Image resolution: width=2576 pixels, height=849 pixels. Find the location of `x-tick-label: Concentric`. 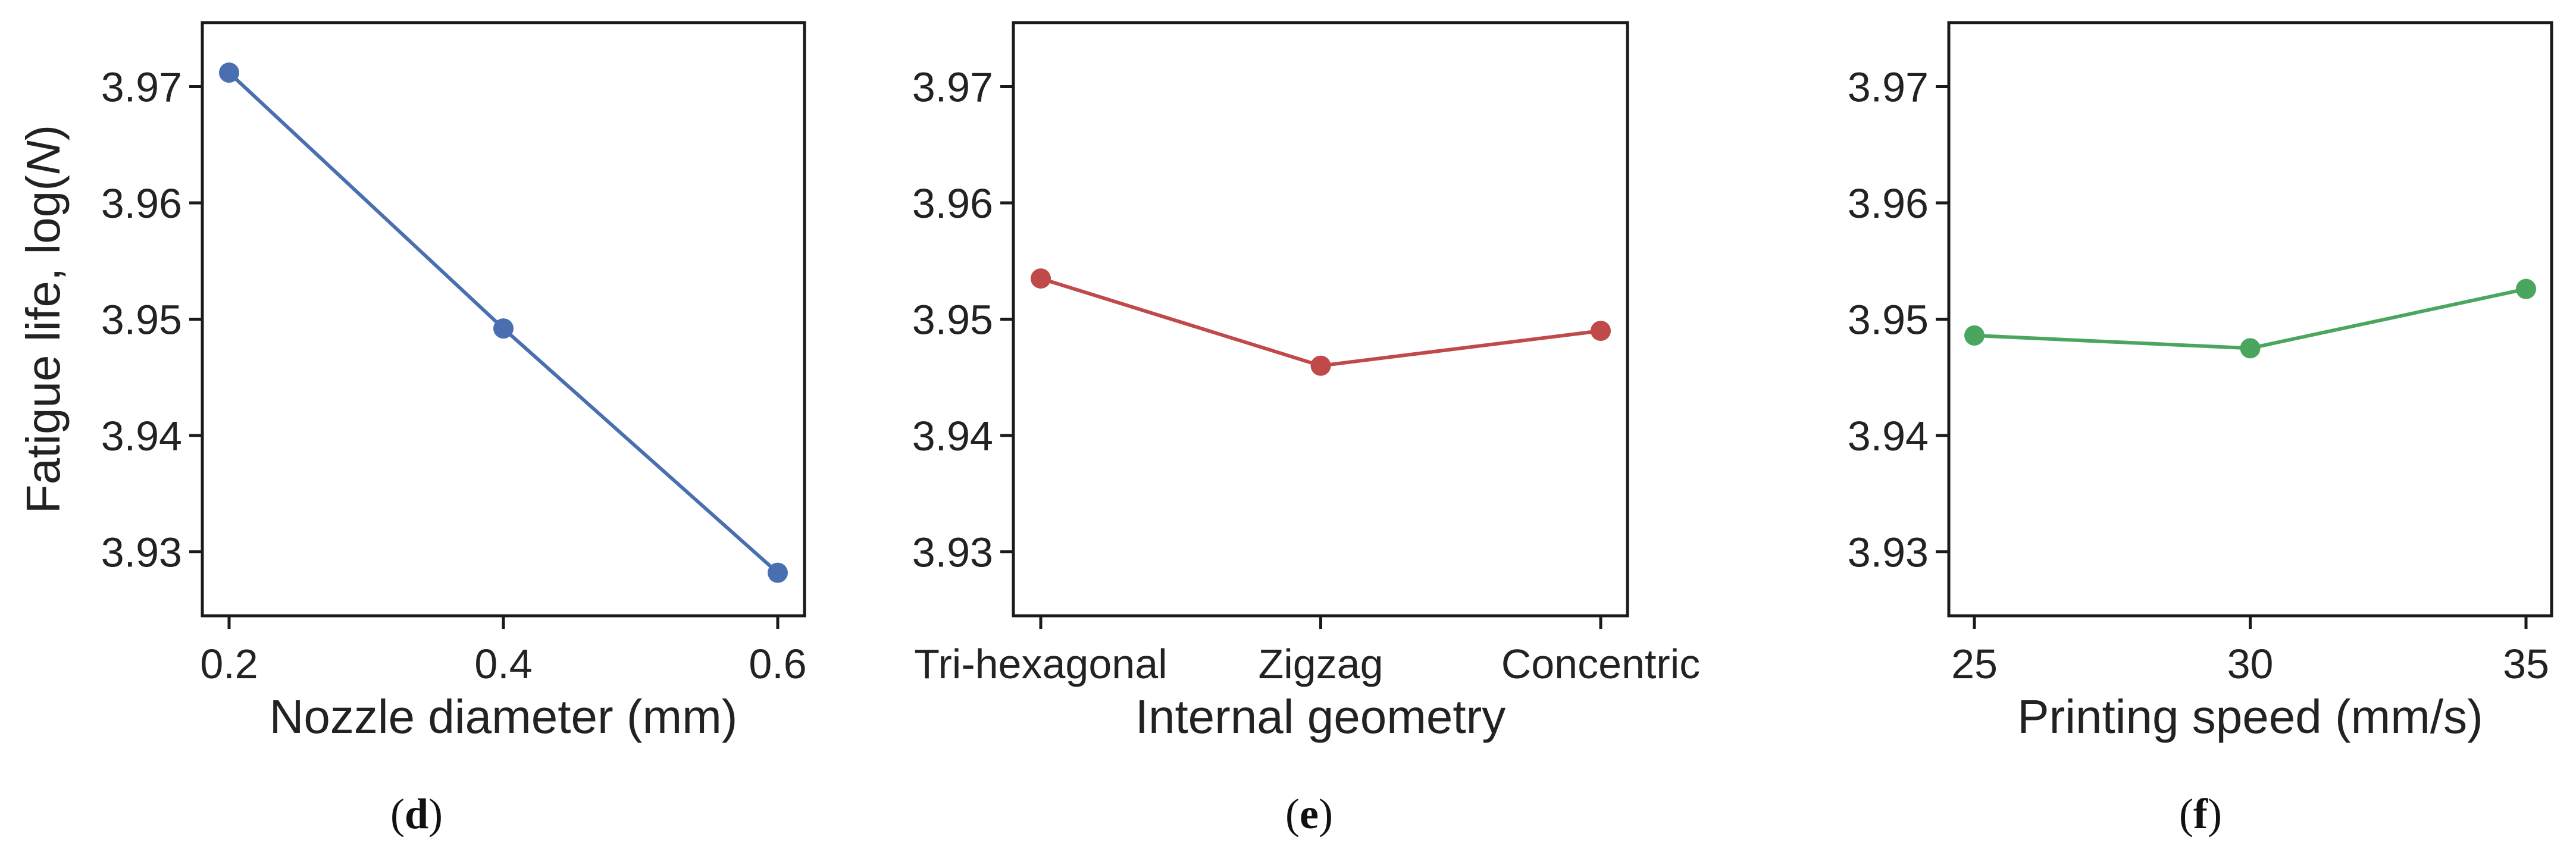

x-tick-label: Concentric is located at coordinates (1601, 664).